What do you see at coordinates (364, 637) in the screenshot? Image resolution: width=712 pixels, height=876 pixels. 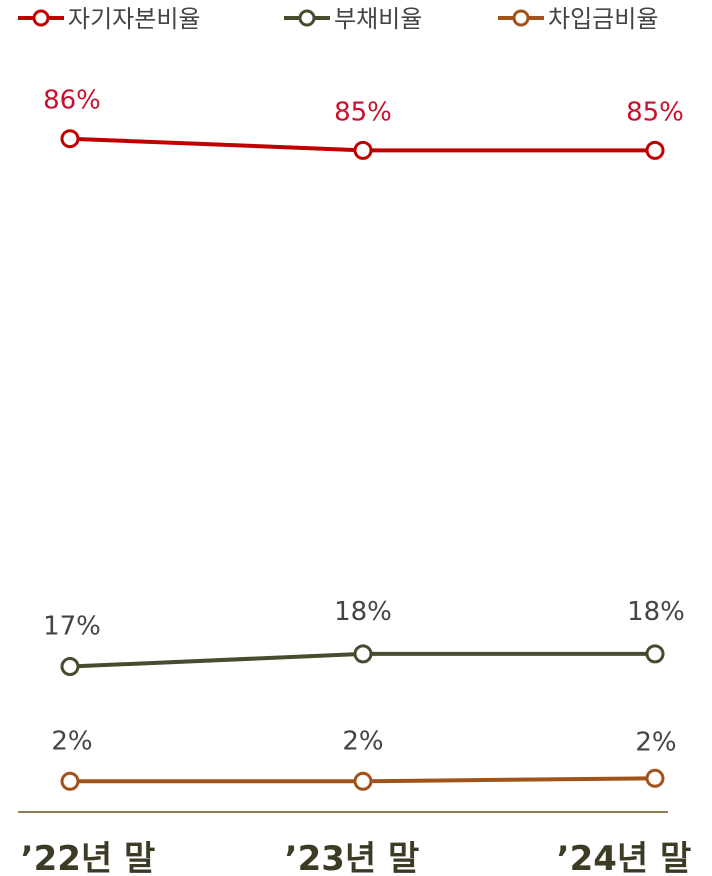 I see `series-2: 17% 18% 18%` at bounding box center [364, 637].